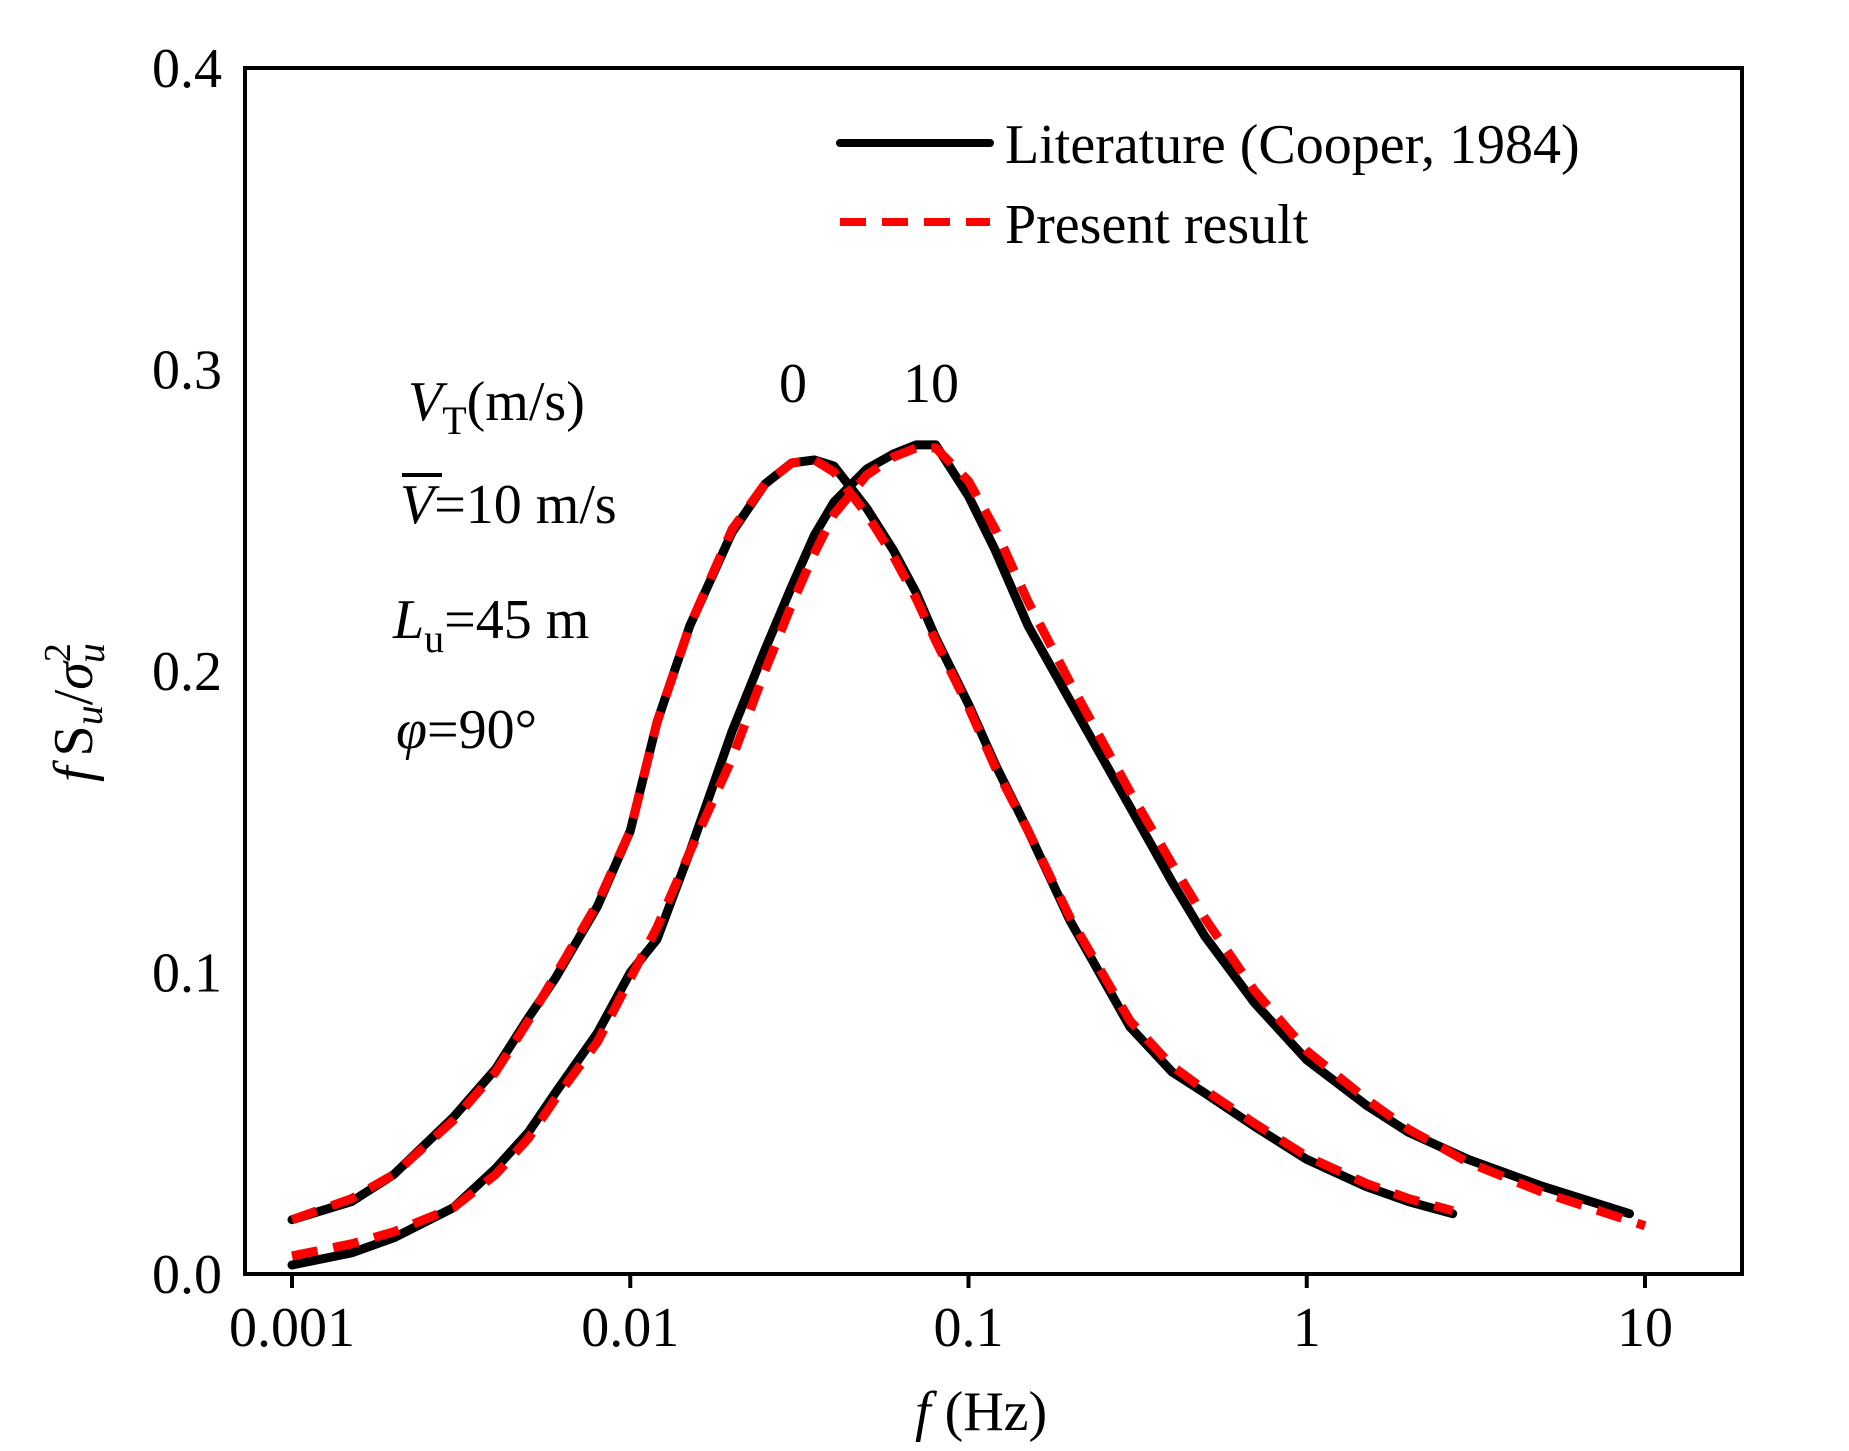 This screenshot has height=1451, width=1849. I want to click on y-axis-label-u: u, so click(88, 715).